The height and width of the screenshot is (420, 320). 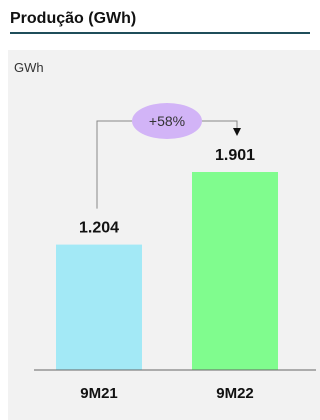 What do you see at coordinates (99, 228) in the screenshot?
I see `value-label-9m21: 1.204` at bounding box center [99, 228].